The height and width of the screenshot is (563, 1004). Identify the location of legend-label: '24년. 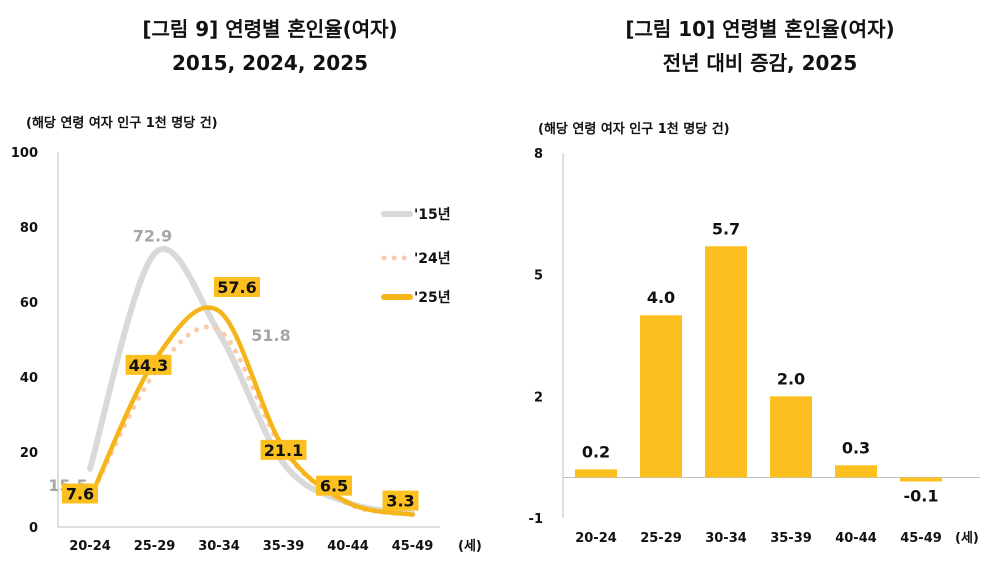
(432, 259).